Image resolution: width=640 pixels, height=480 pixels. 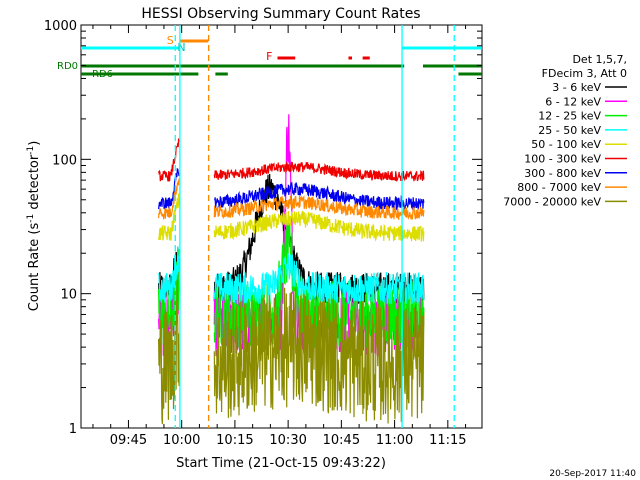 What do you see at coordinates (592, 474) in the screenshot?
I see `footer-date-stamp: 20-Sep-2017 11:40` at bounding box center [592, 474].